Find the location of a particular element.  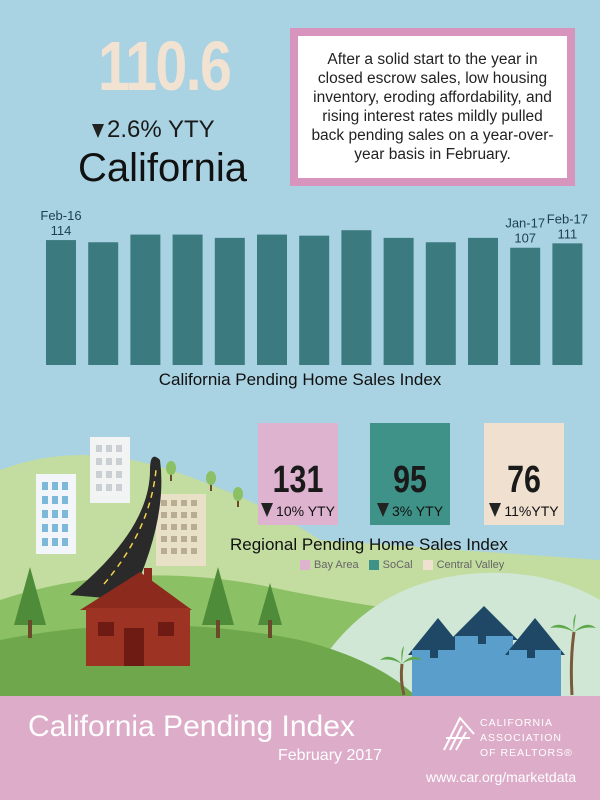

legend-item-bay-area: Bay Area is located at coordinates (329, 565).